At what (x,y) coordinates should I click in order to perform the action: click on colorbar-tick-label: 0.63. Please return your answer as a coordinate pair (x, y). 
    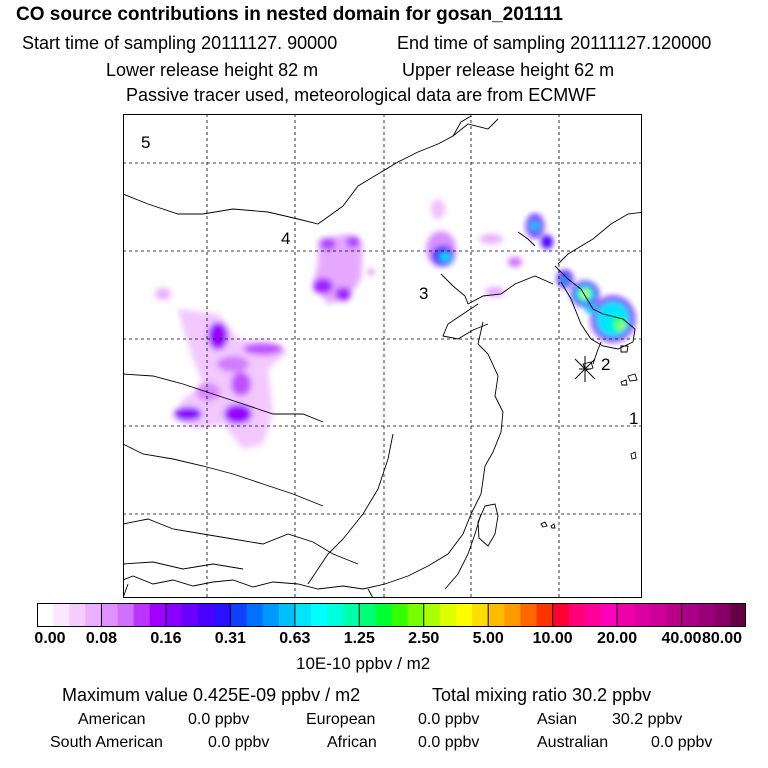
    Looking at the image, I should click on (295, 638).